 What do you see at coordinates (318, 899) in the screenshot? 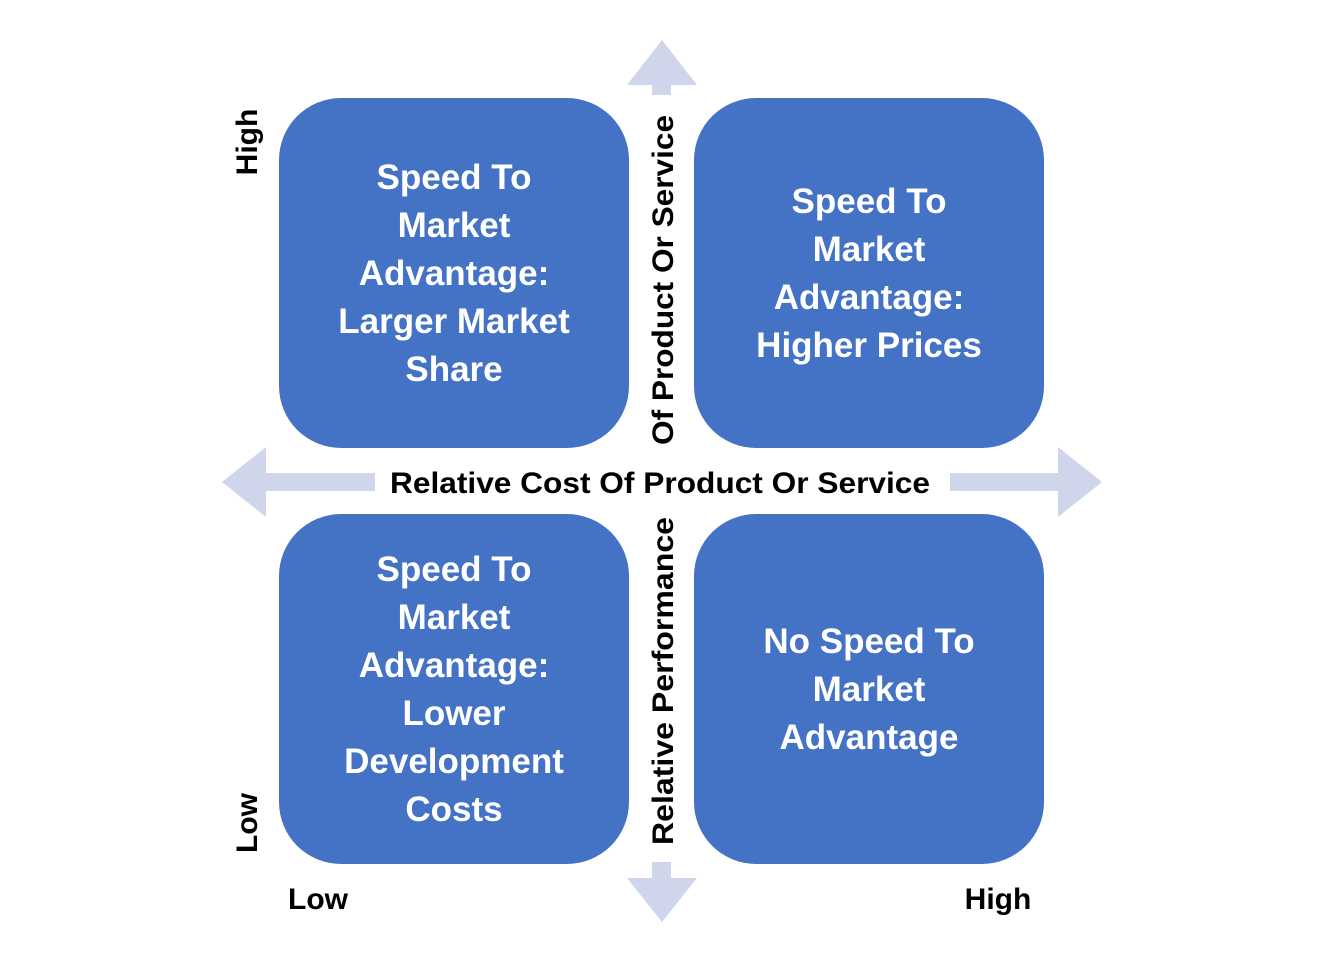
I see `x-axis-low: Low` at bounding box center [318, 899].